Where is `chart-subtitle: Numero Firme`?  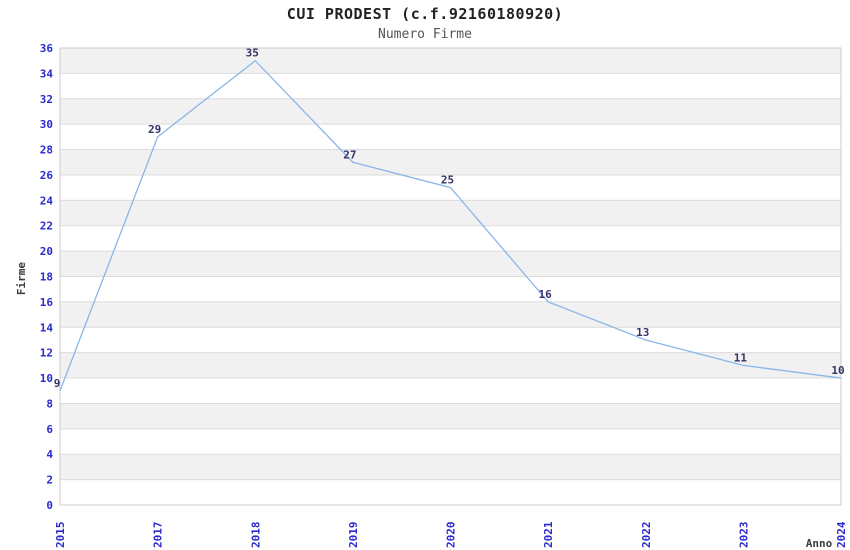 chart-subtitle: Numero Firme is located at coordinates (425, 34).